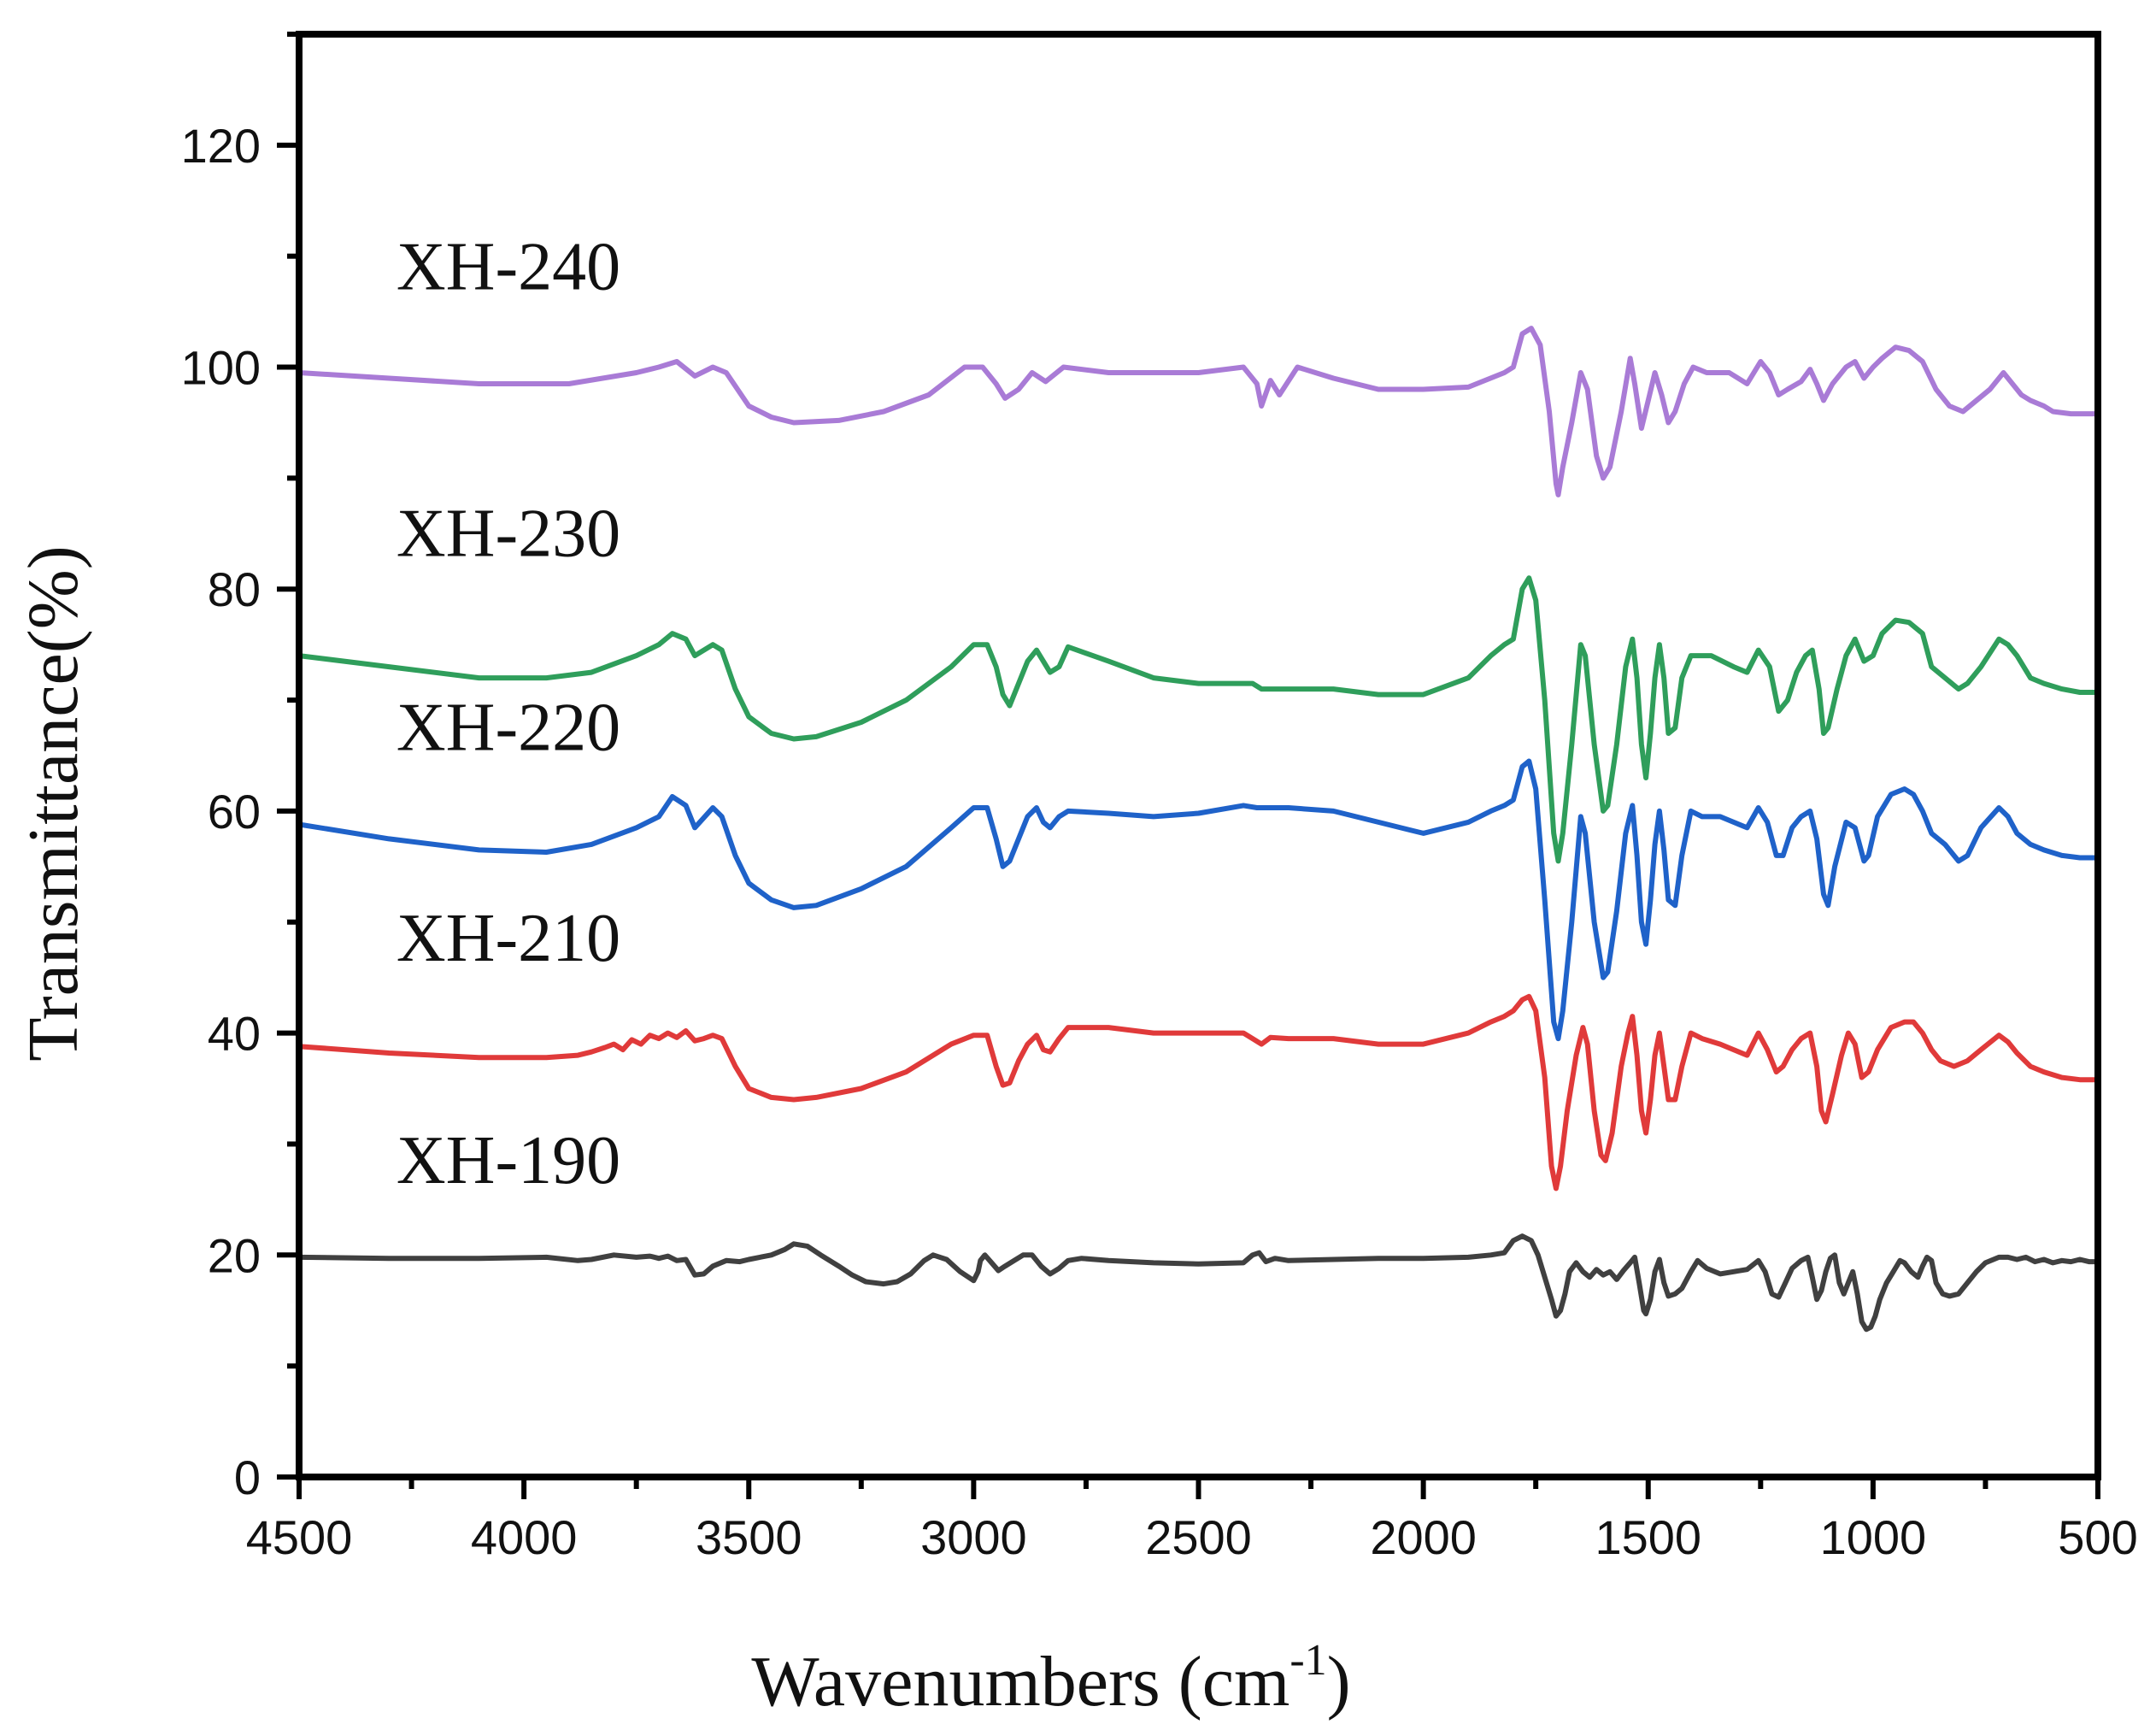 Image resolution: width=2156 pixels, height=1730 pixels. I want to click on x-tick-label: 500, so click(2097, 1537).